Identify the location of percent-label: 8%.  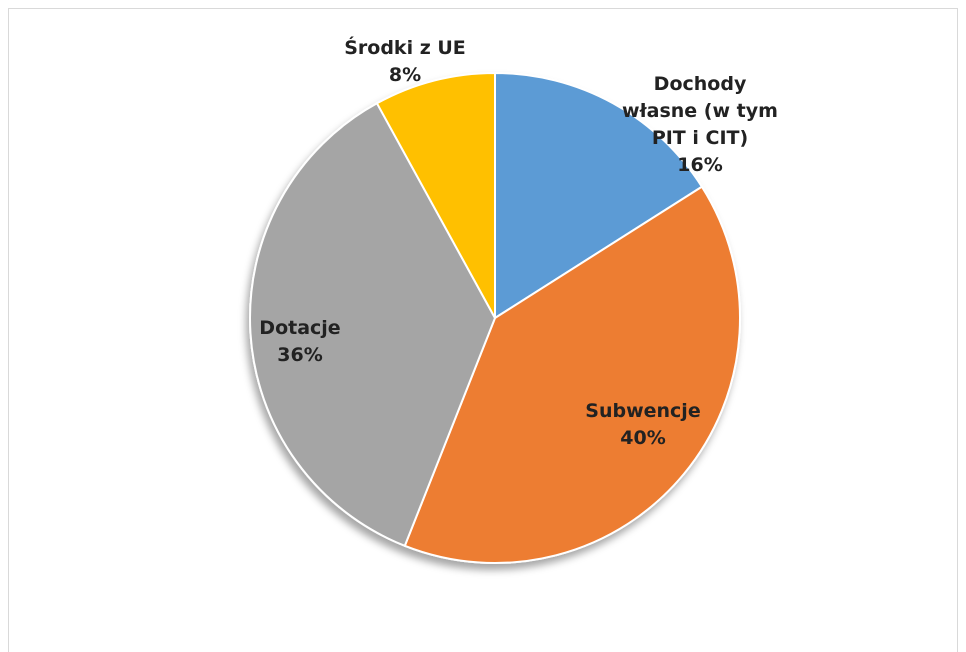
(405, 75).